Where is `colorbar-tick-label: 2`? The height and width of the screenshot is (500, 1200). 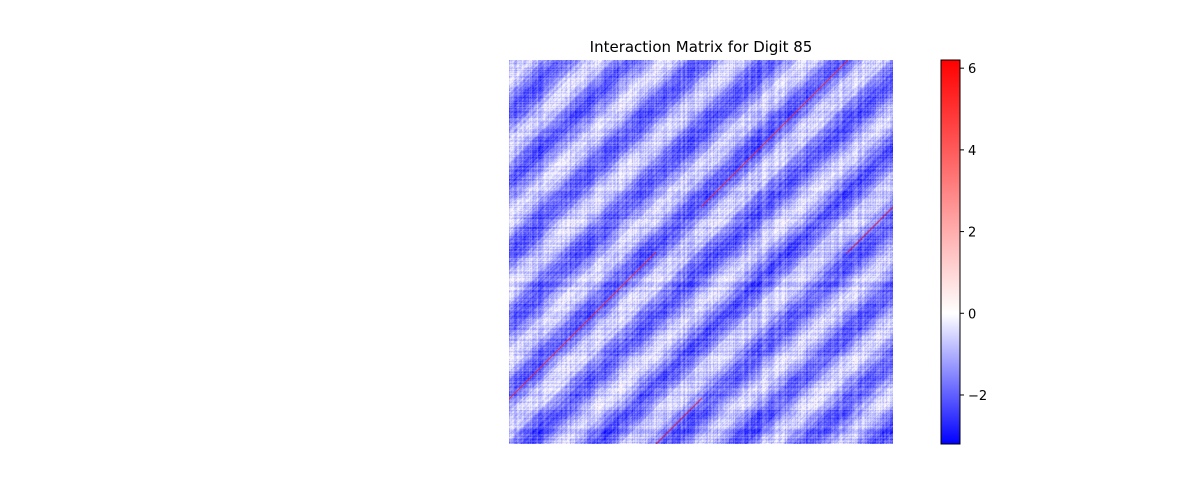
colorbar-tick-label: 2 is located at coordinates (972, 233).